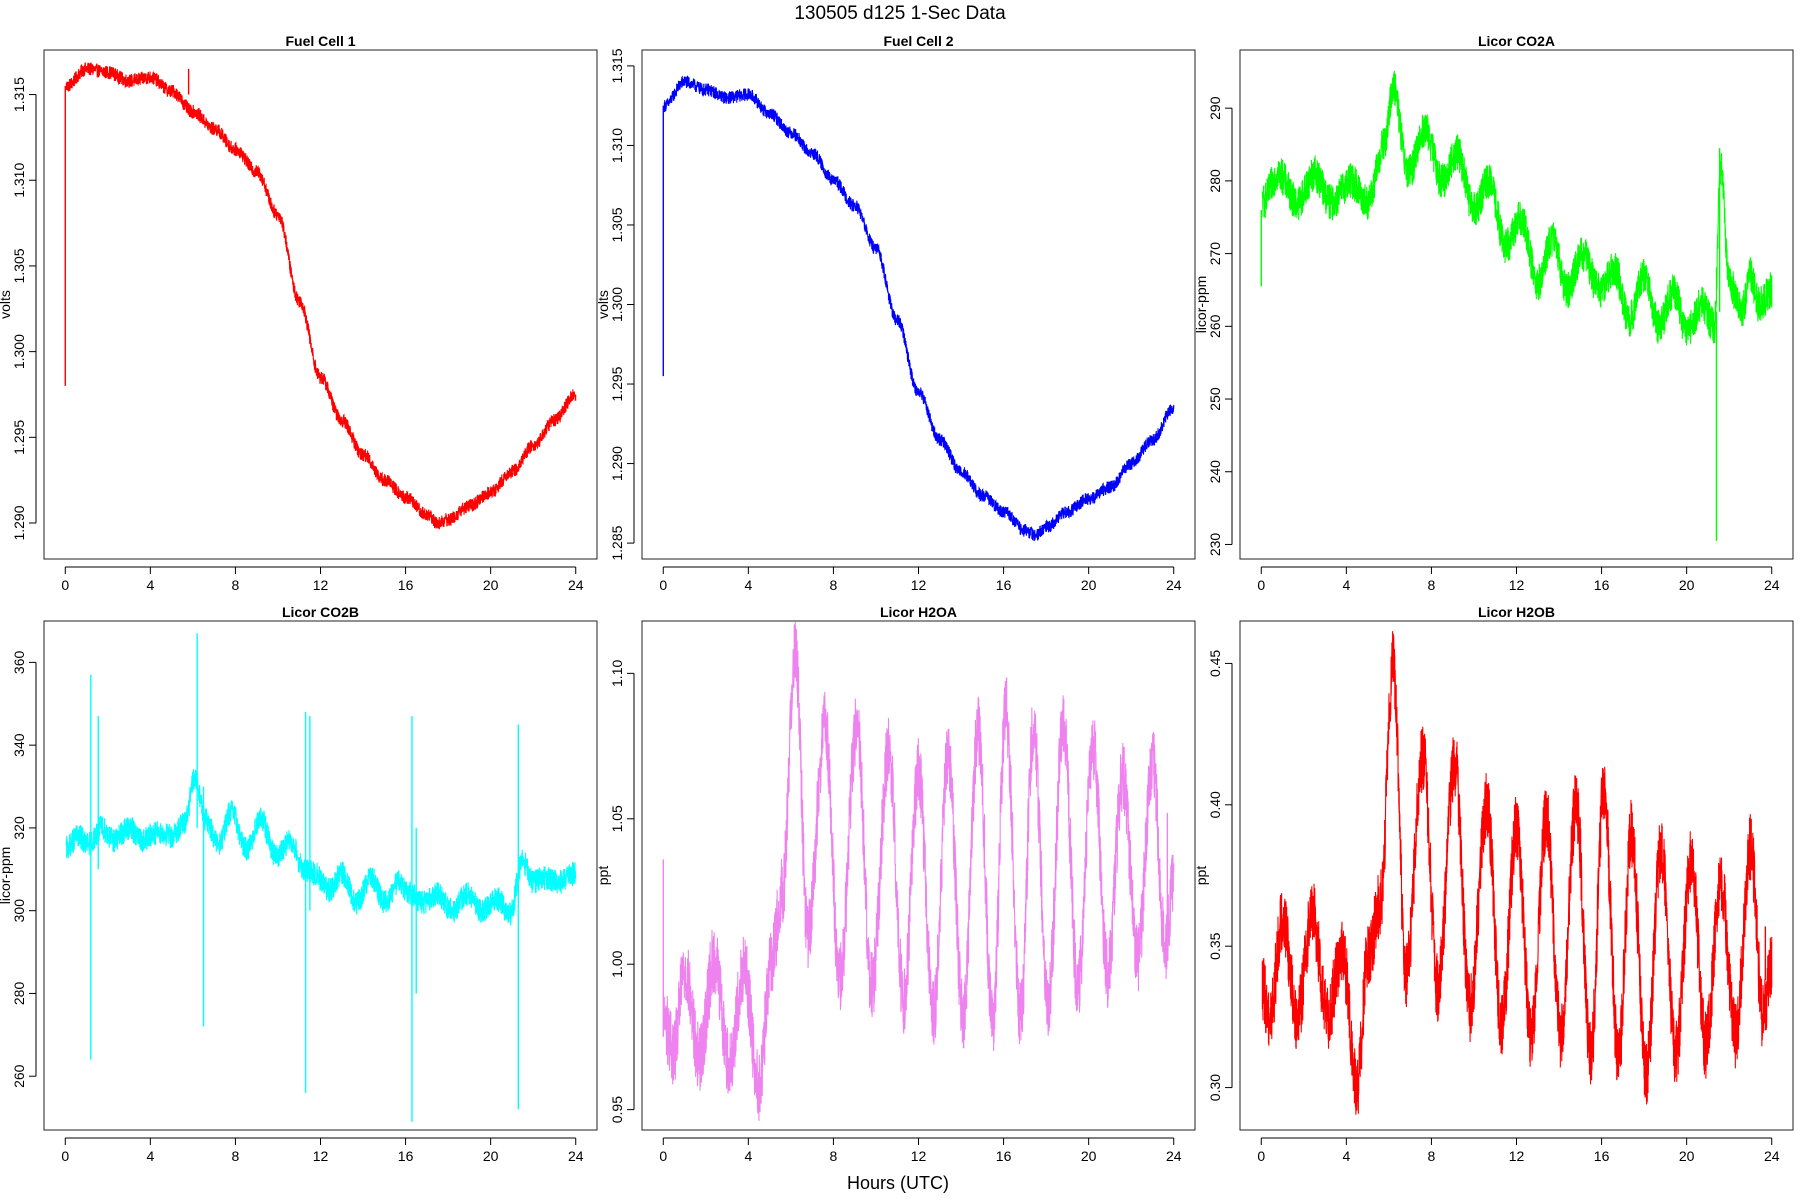 The width and height of the screenshot is (1800, 1200). I want to click on y-tick-label: 1.05, so click(617, 818).